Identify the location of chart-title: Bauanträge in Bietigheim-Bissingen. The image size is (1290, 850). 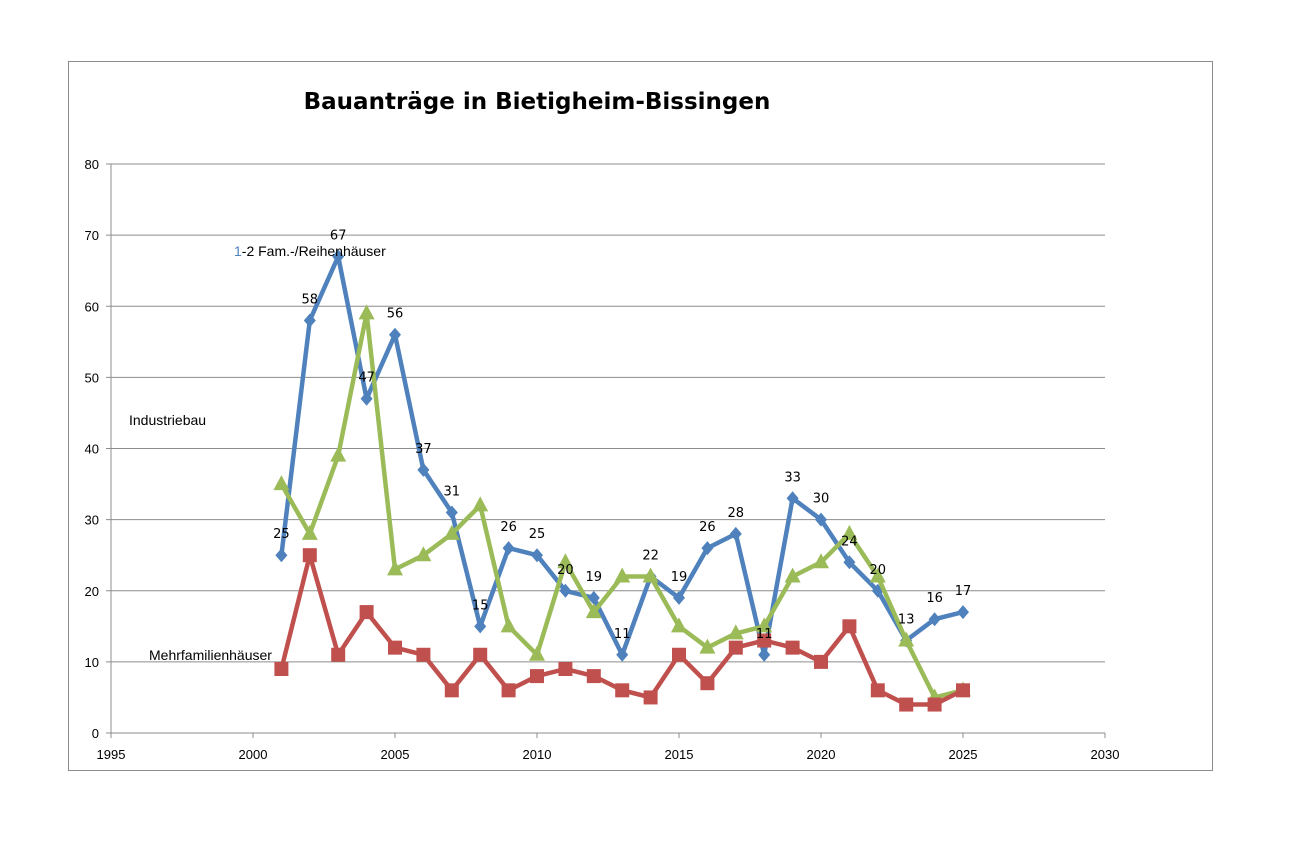
(537, 102).